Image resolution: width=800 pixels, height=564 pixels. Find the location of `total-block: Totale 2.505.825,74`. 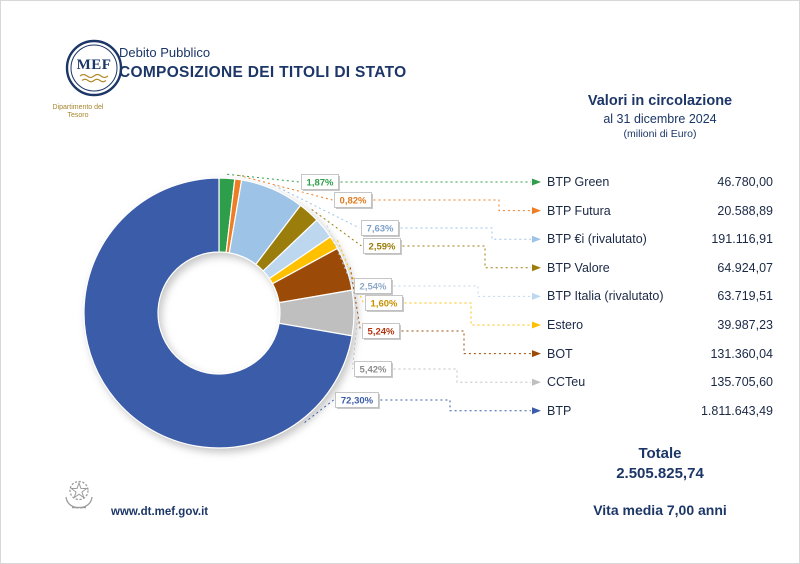

total-block: Totale 2.505.825,74 is located at coordinates (660, 463).